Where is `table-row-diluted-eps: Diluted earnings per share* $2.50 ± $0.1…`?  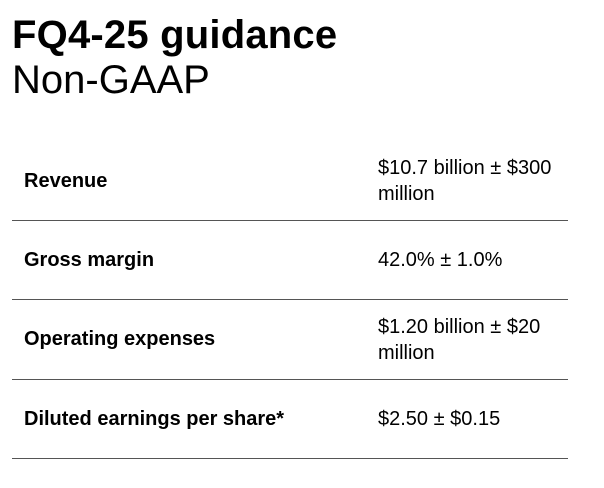 table-row-diluted-eps: Diluted earnings per share* $2.50 ± $0.1… is located at coordinates (290, 419).